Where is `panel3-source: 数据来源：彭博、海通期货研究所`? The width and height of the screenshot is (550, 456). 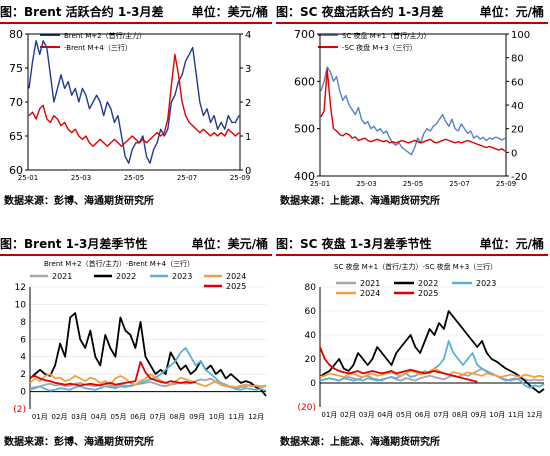
panel3-source: 数据来源：彭博、海通期货研究所 is located at coordinates (79, 442).